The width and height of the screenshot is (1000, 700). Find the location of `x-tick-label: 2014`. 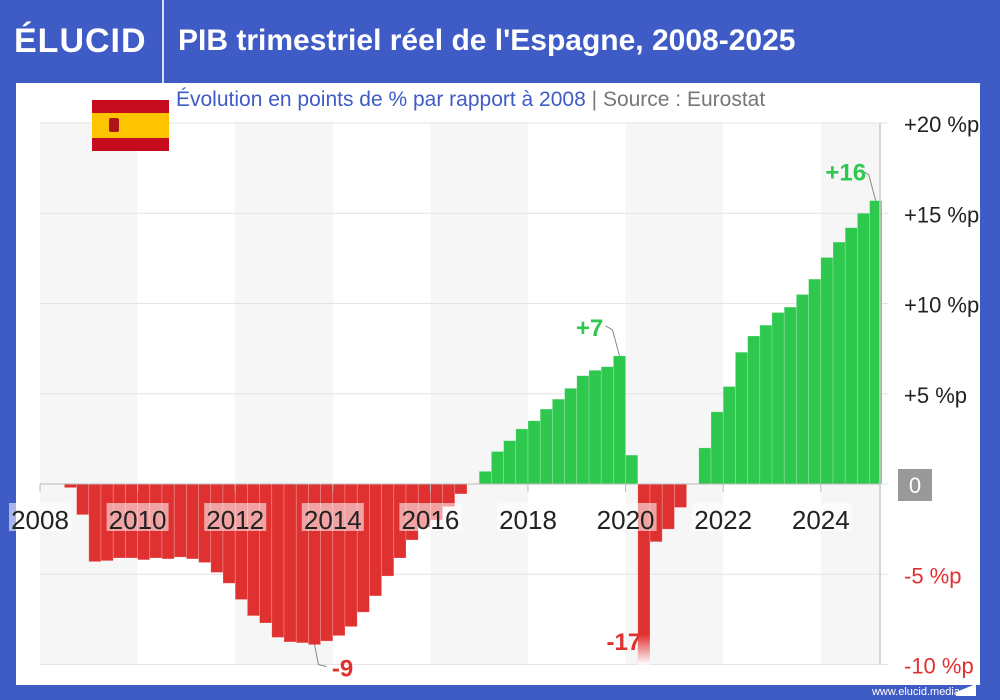

x-tick-label: 2014 is located at coordinates (333, 520).